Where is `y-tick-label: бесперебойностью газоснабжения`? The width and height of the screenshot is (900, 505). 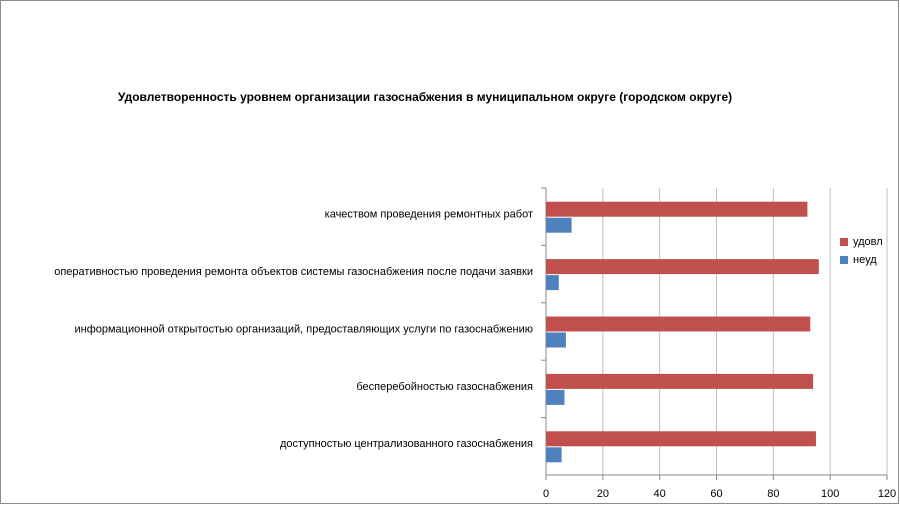
y-tick-label: бесперебойностью газоснабжения is located at coordinates (444, 387).